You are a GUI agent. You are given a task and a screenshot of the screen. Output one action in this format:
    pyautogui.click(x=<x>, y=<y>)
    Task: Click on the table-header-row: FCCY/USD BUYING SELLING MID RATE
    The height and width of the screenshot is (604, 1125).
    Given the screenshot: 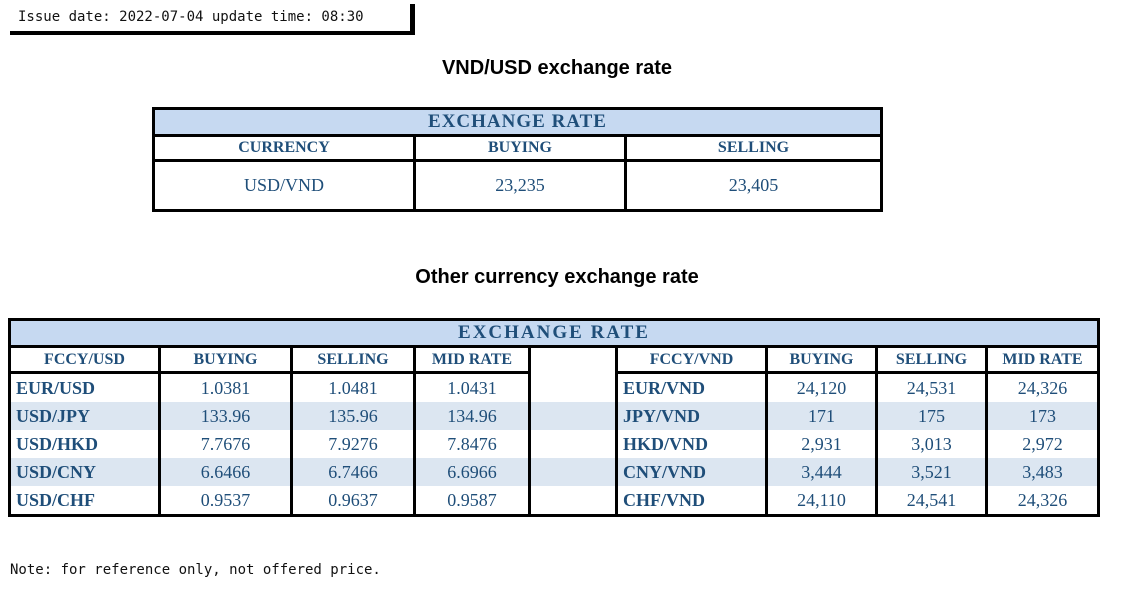 What is the action you would take?
    pyautogui.click(x=269, y=361)
    